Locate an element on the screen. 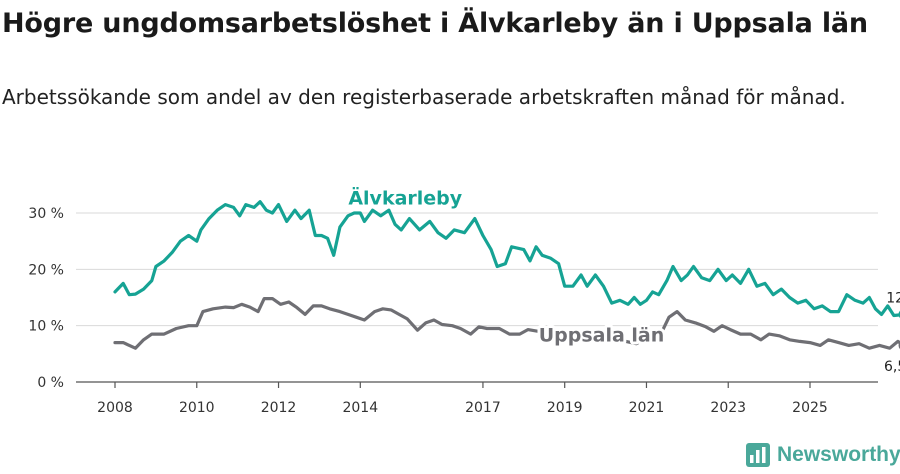 Image resolution: width=900 pixels, height=474 pixels. end-value-label: 6,5 % is located at coordinates (892, 367).